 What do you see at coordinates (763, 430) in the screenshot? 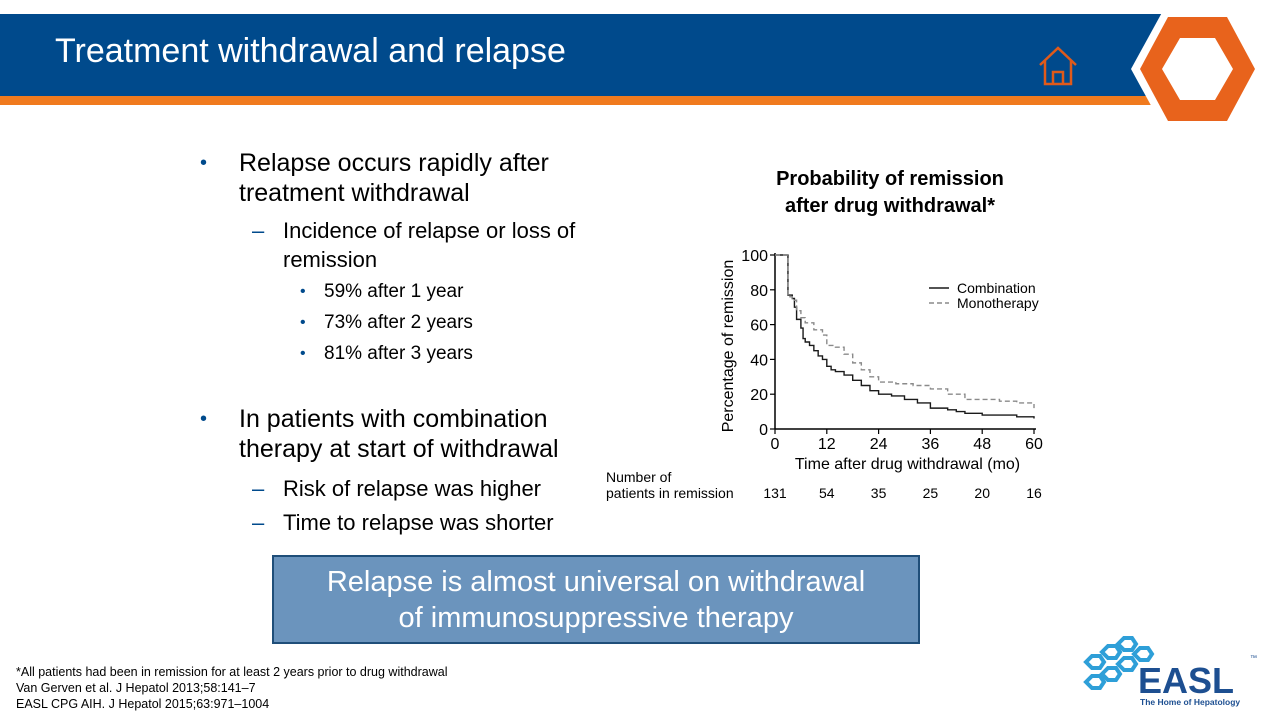
I see `y-tick-label: 0` at bounding box center [763, 430].